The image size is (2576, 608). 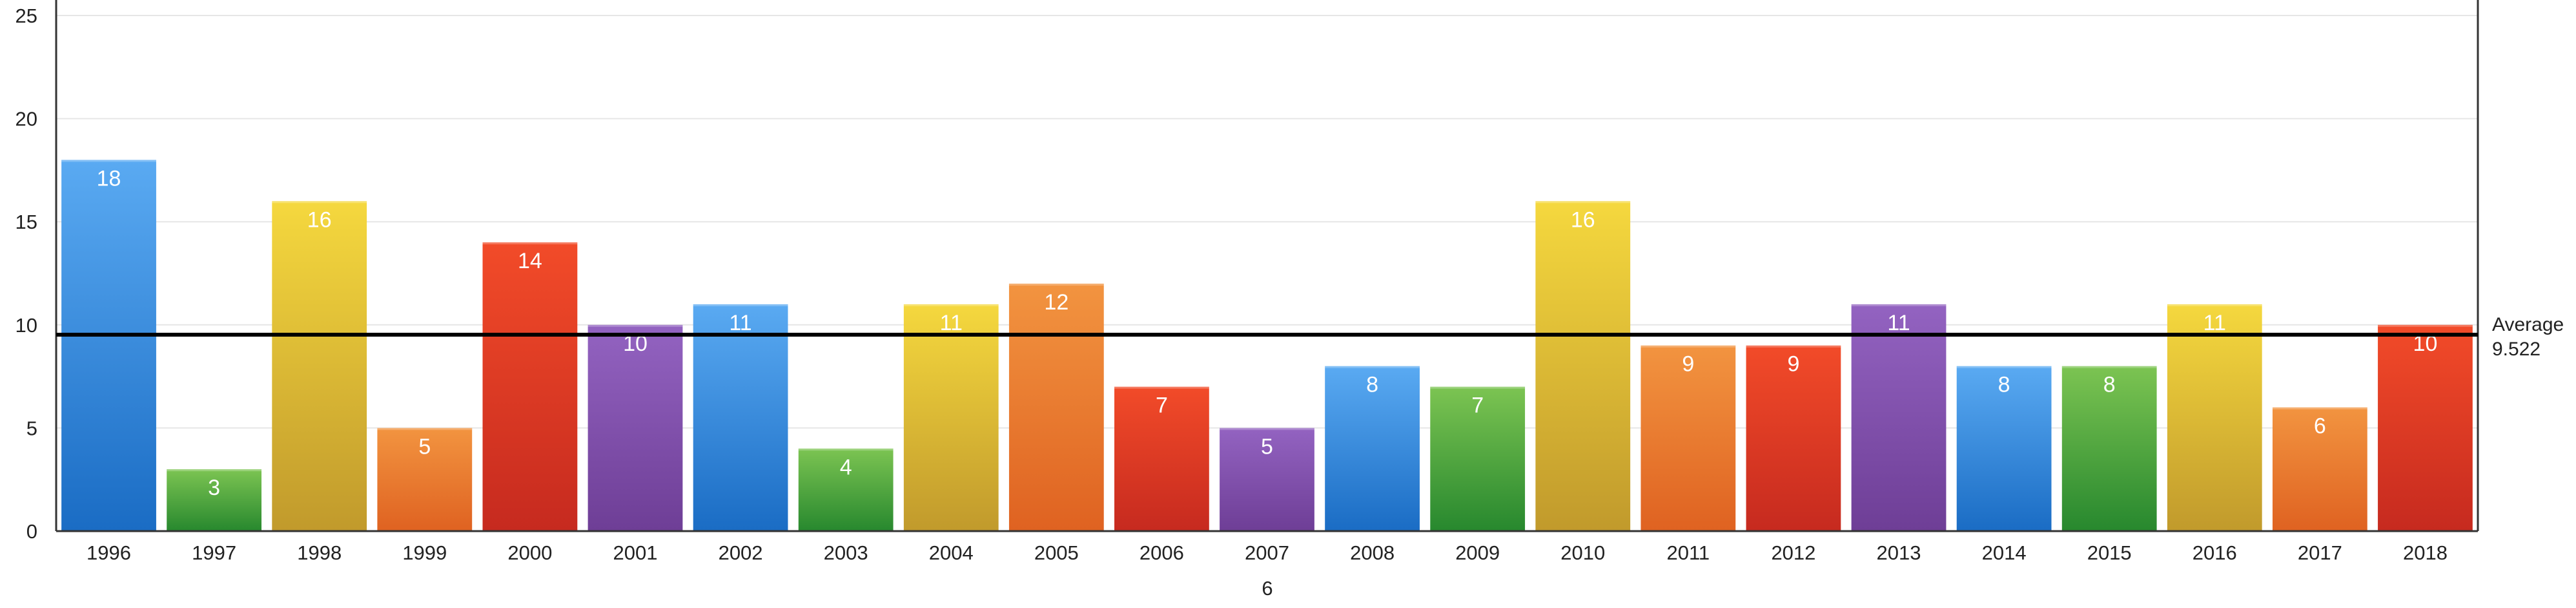 What do you see at coordinates (1899, 323) in the screenshot?
I see `data-label-2013: 11` at bounding box center [1899, 323].